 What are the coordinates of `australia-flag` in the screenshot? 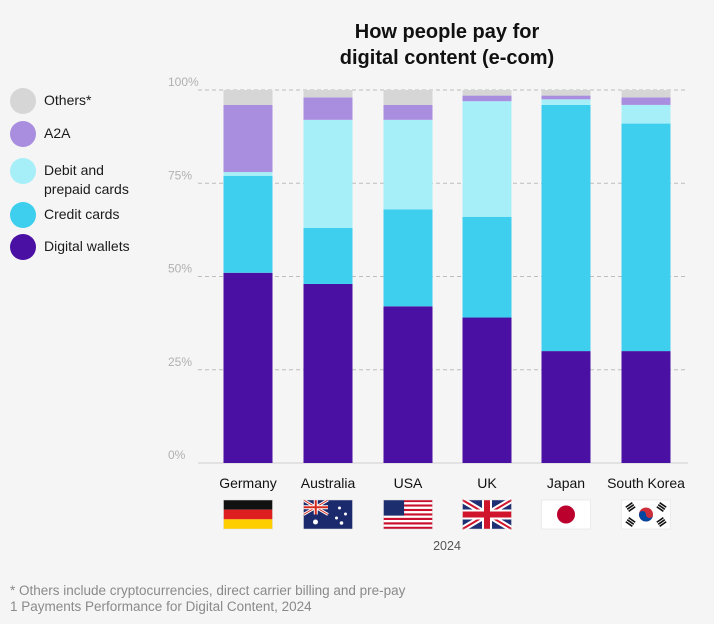 It's located at (327, 514).